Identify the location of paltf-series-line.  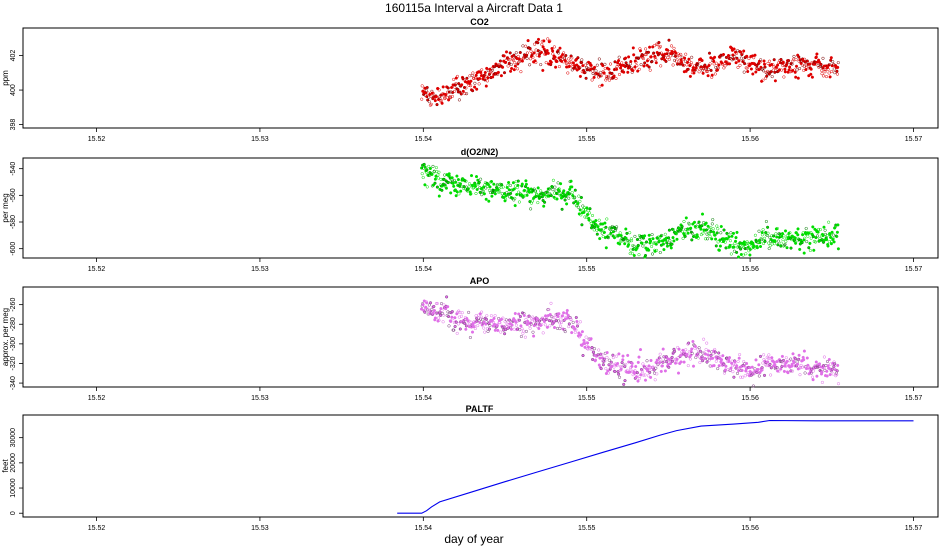
(655, 466).